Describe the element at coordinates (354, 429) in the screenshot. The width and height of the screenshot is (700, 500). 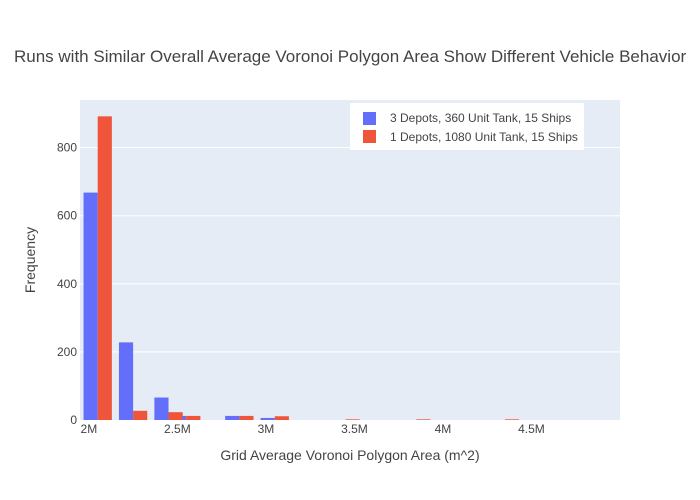
I see `x-tick-label: 3.5M` at that location.